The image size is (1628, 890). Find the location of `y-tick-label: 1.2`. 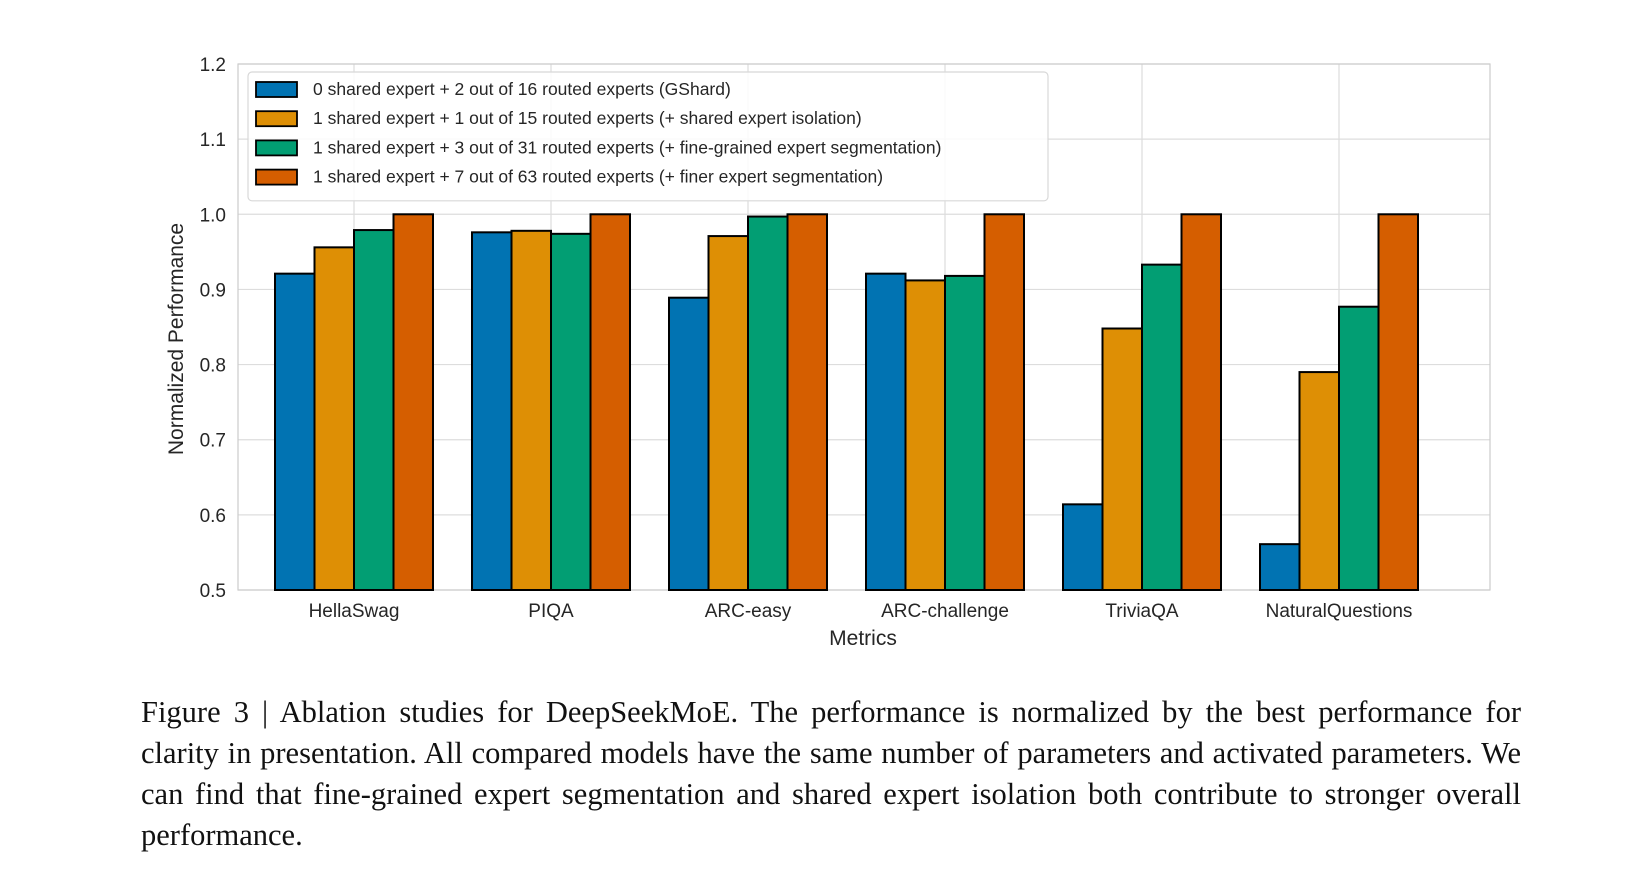

y-tick-label: 1.2 is located at coordinates (213, 65).